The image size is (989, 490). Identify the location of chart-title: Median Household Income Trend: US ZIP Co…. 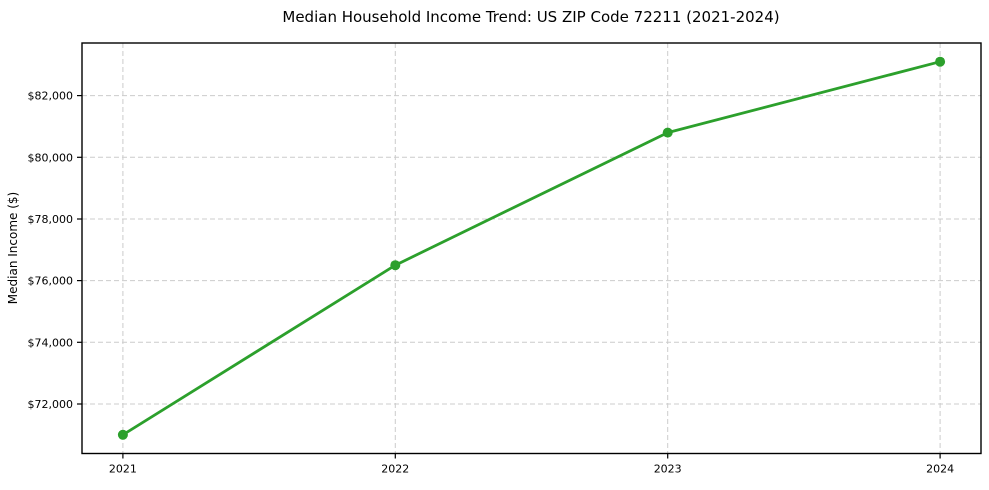
(530, 17).